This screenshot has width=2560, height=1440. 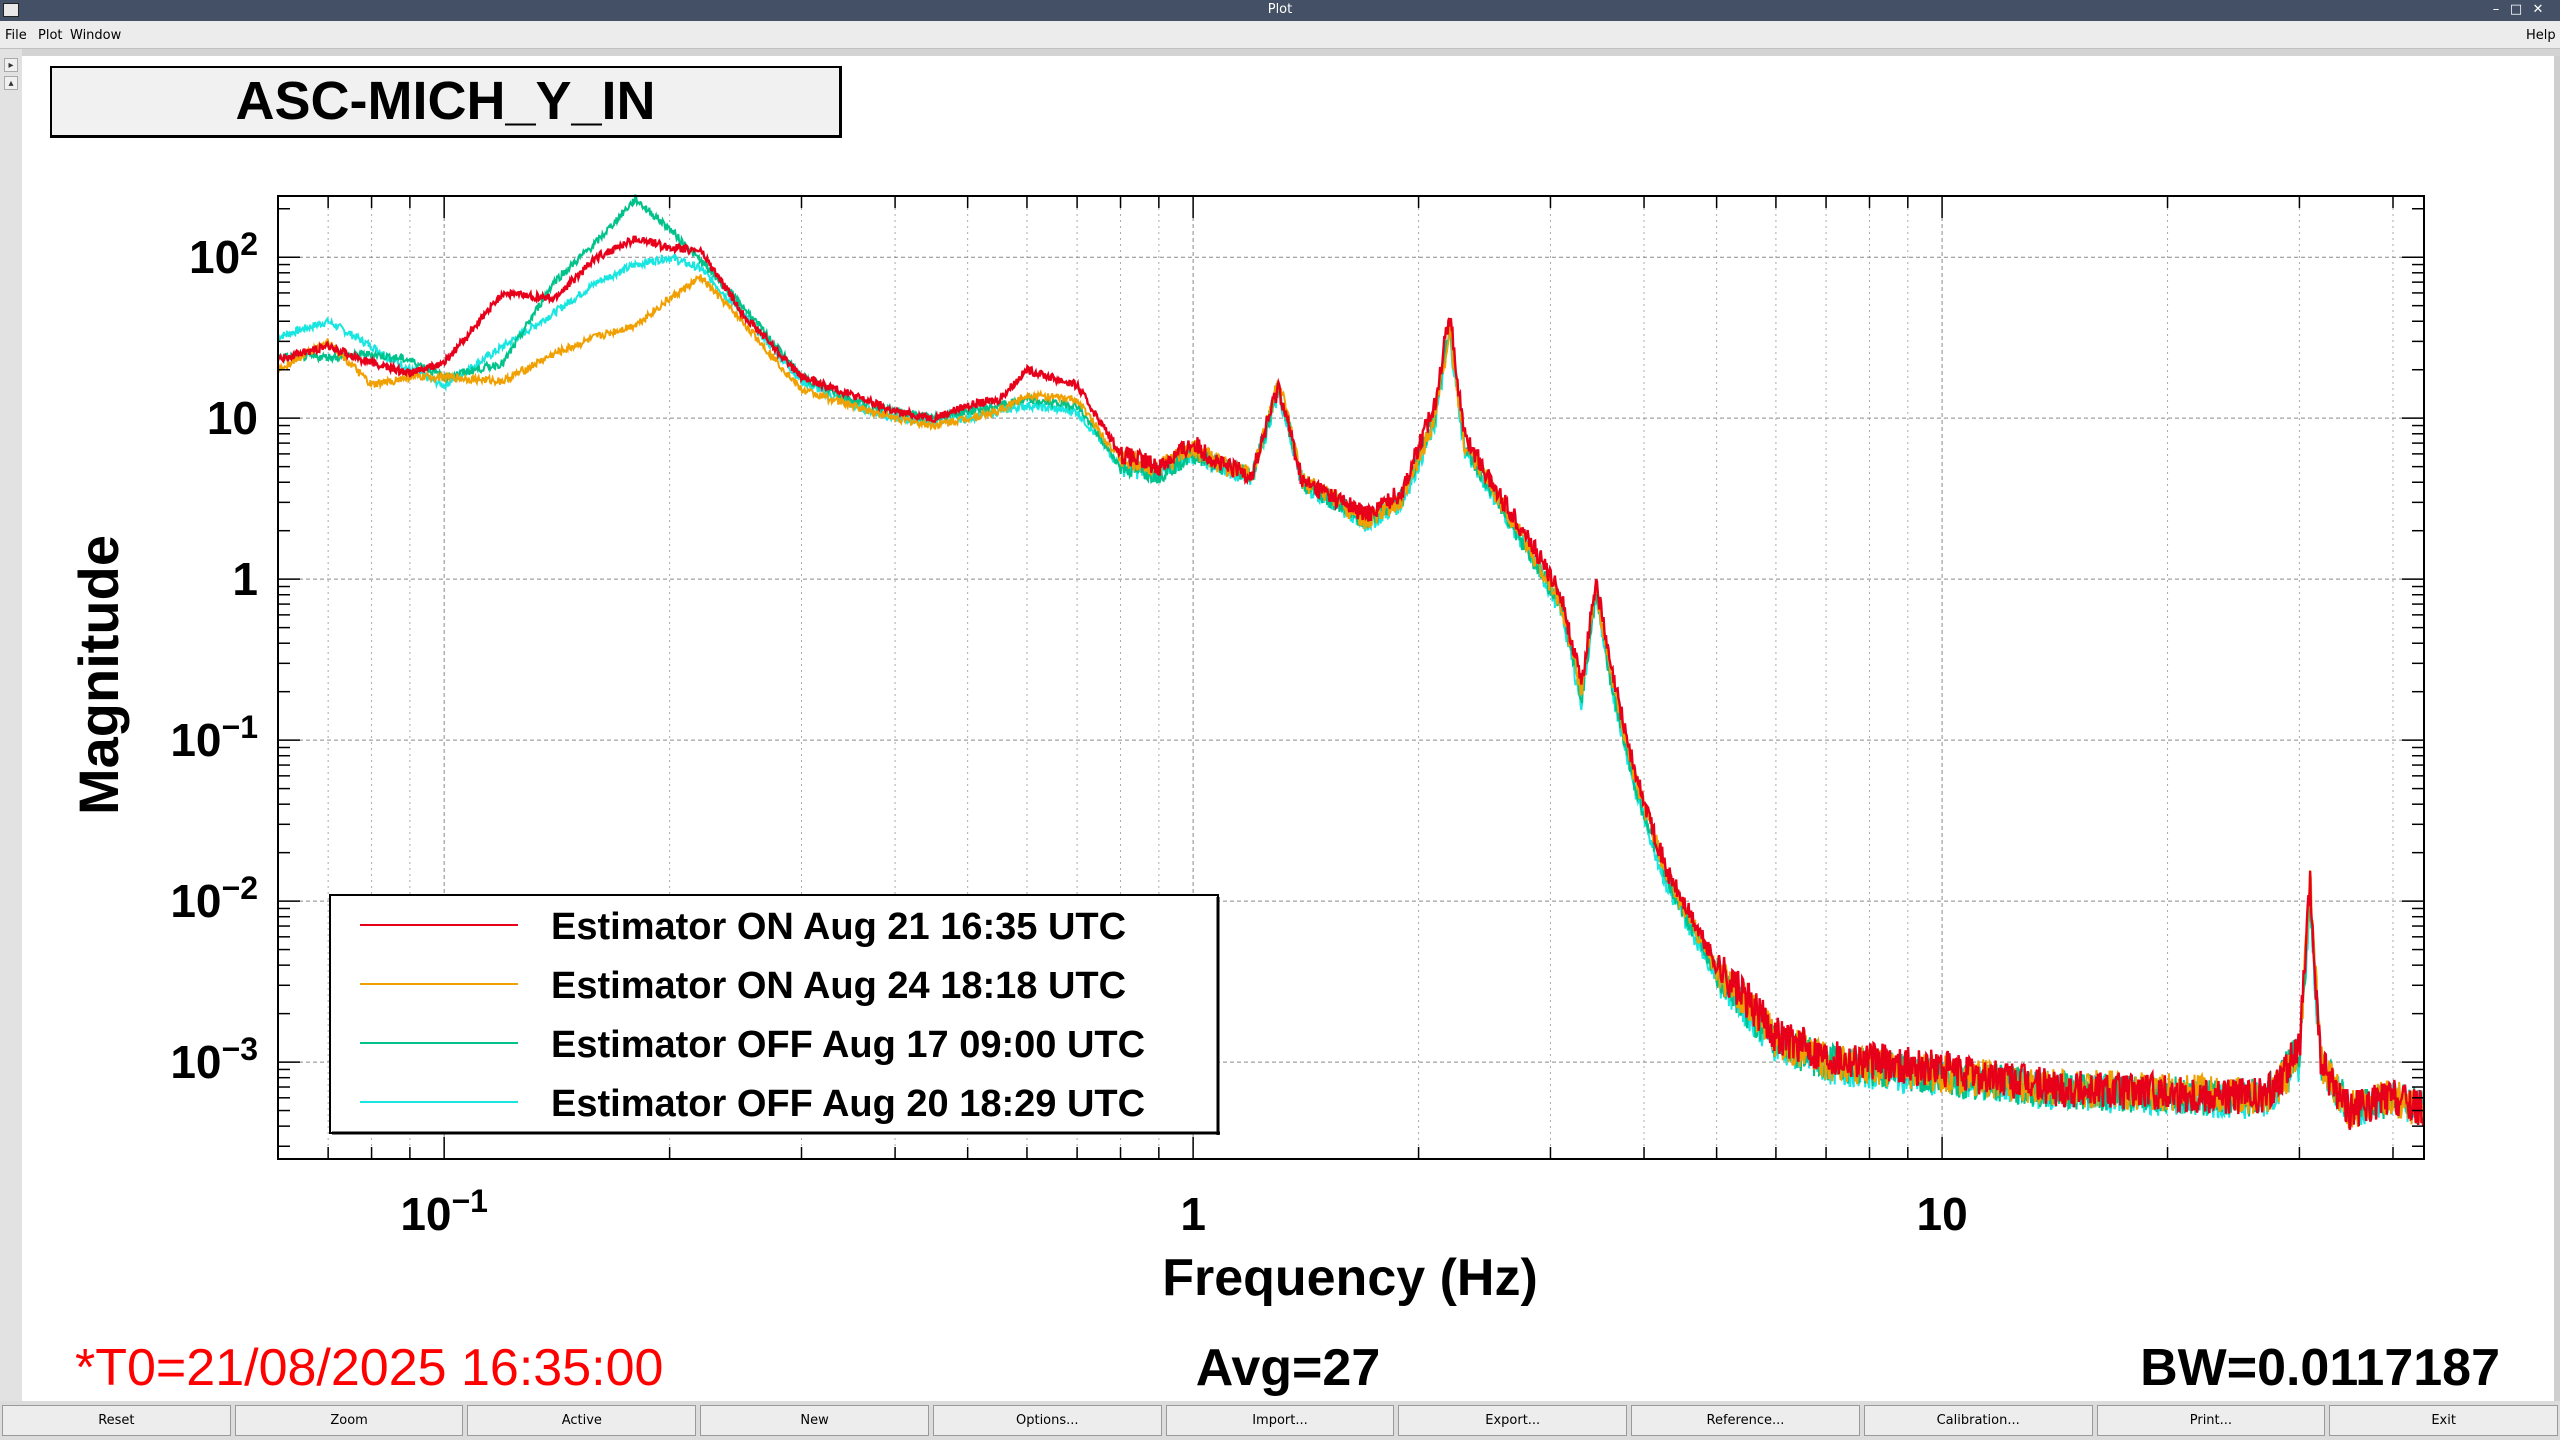 I want to click on legend-entry: Estimator ON Aug 24 18:18 UTC, so click(x=838, y=986).